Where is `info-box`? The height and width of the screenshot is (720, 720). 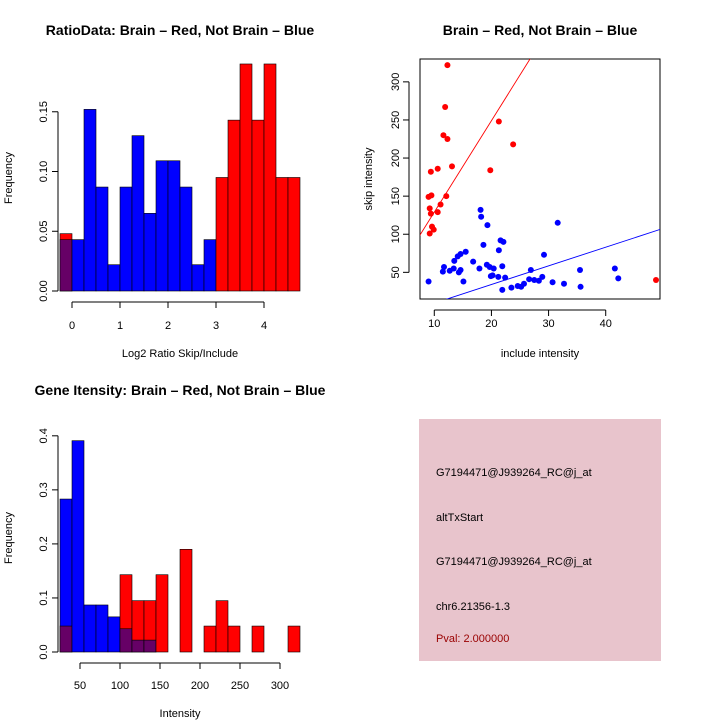 info-box is located at coordinates (540, 540).